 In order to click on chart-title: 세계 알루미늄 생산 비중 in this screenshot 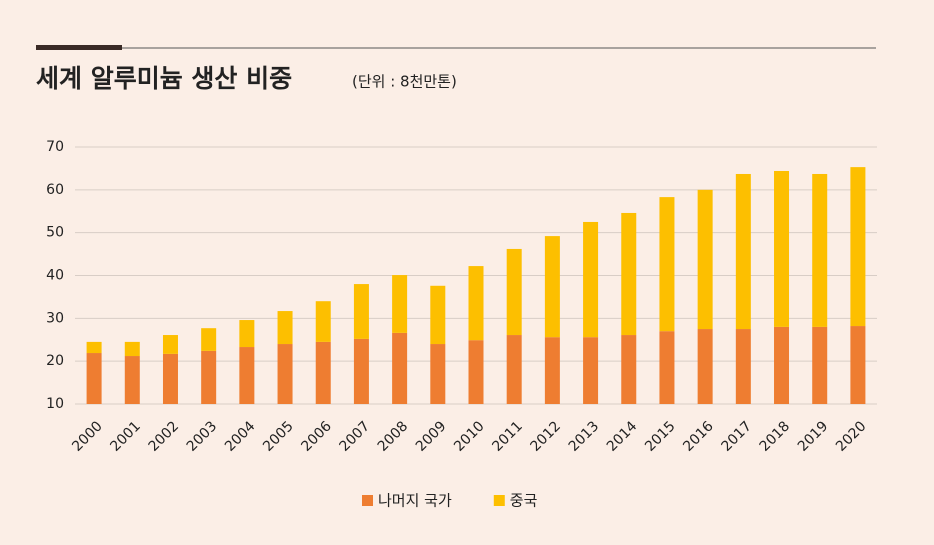, I will do `click(164, 78)`.